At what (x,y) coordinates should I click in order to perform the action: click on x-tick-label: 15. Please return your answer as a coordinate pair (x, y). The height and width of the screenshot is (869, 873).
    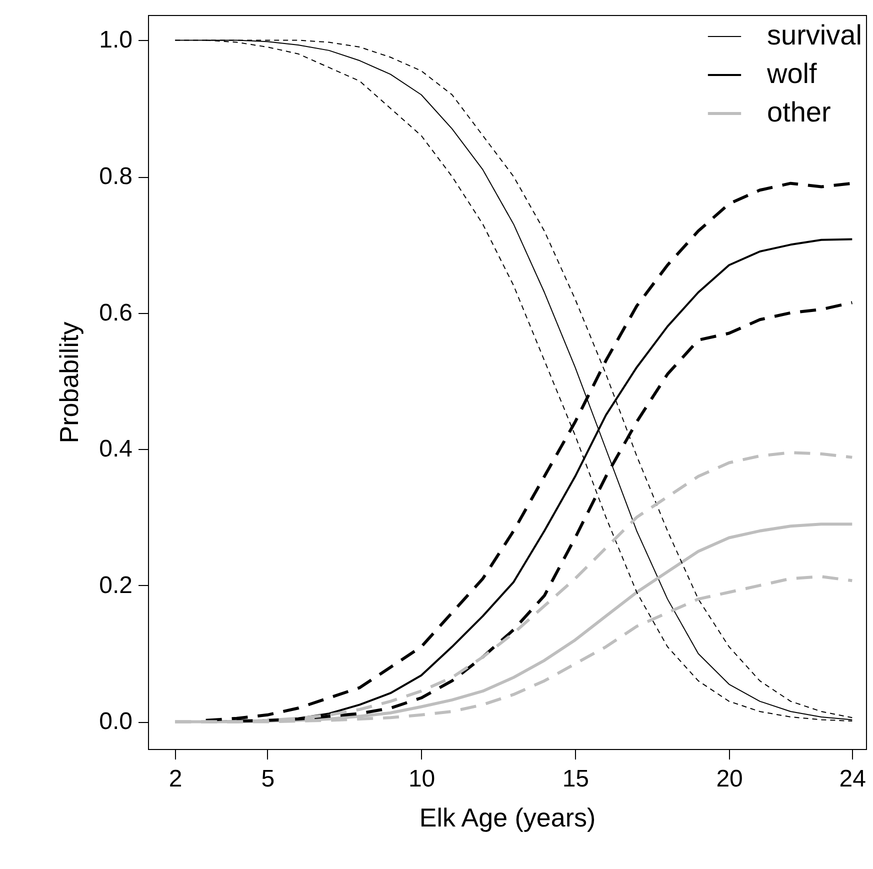
    Looking at the image, I should click on (576, 779).